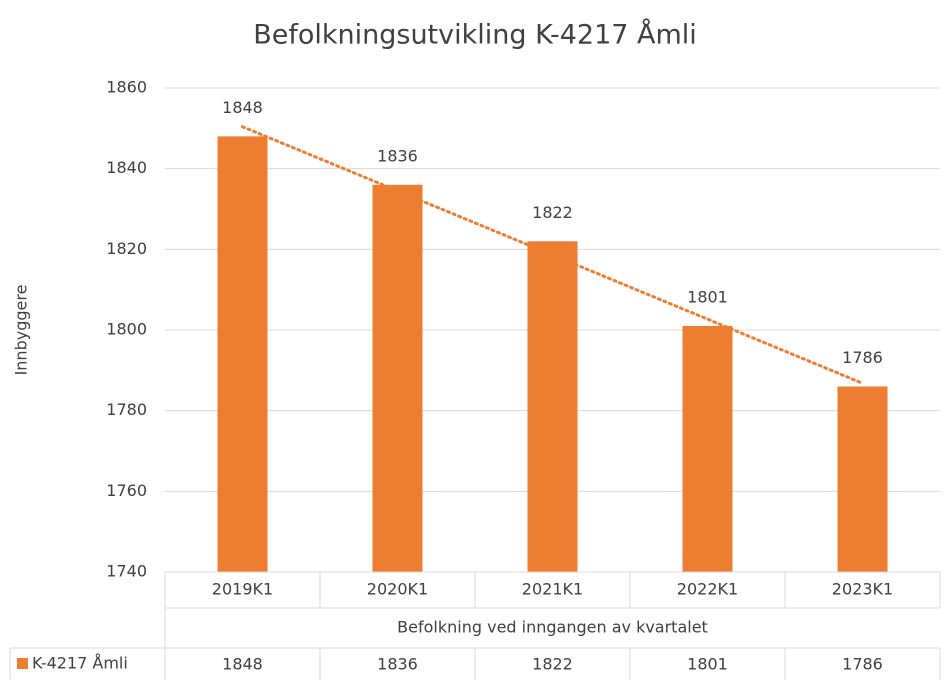 This screenshot has height=680, width=947. I want to click on table-value: 1848, so click(242, 664).